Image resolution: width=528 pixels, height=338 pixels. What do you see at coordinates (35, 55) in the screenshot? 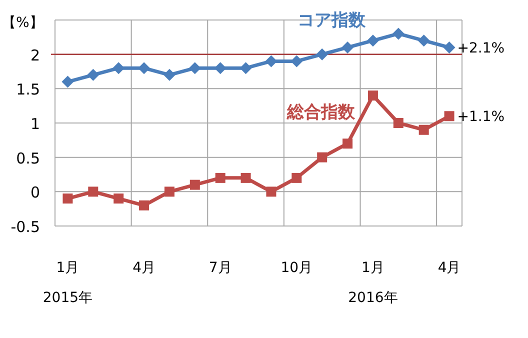
I see `y-tick-label: 2` at bounding box center [35, 55].